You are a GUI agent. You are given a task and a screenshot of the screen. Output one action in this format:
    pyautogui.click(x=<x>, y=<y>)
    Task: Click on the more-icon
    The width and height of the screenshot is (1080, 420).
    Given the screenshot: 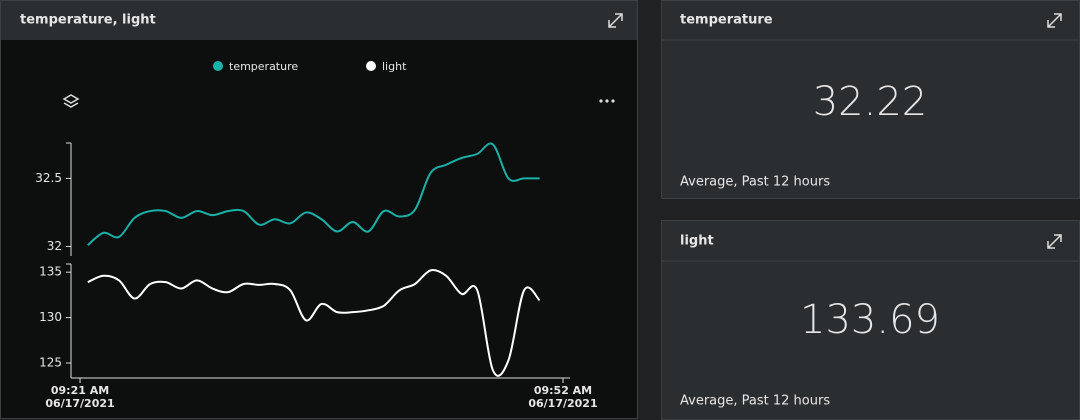 What is the action you would take?
    pyautogui.click(x=607, y=101)
    